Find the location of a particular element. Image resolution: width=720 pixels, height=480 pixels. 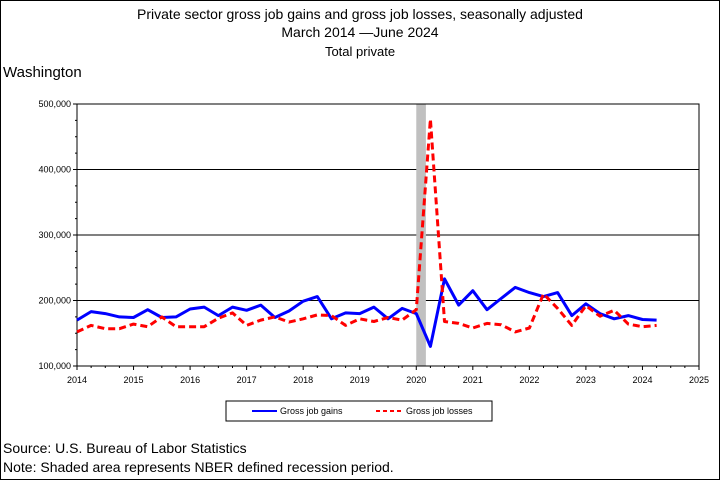

chart-subtitle-category: Total private is located at coordinates (360, 51).